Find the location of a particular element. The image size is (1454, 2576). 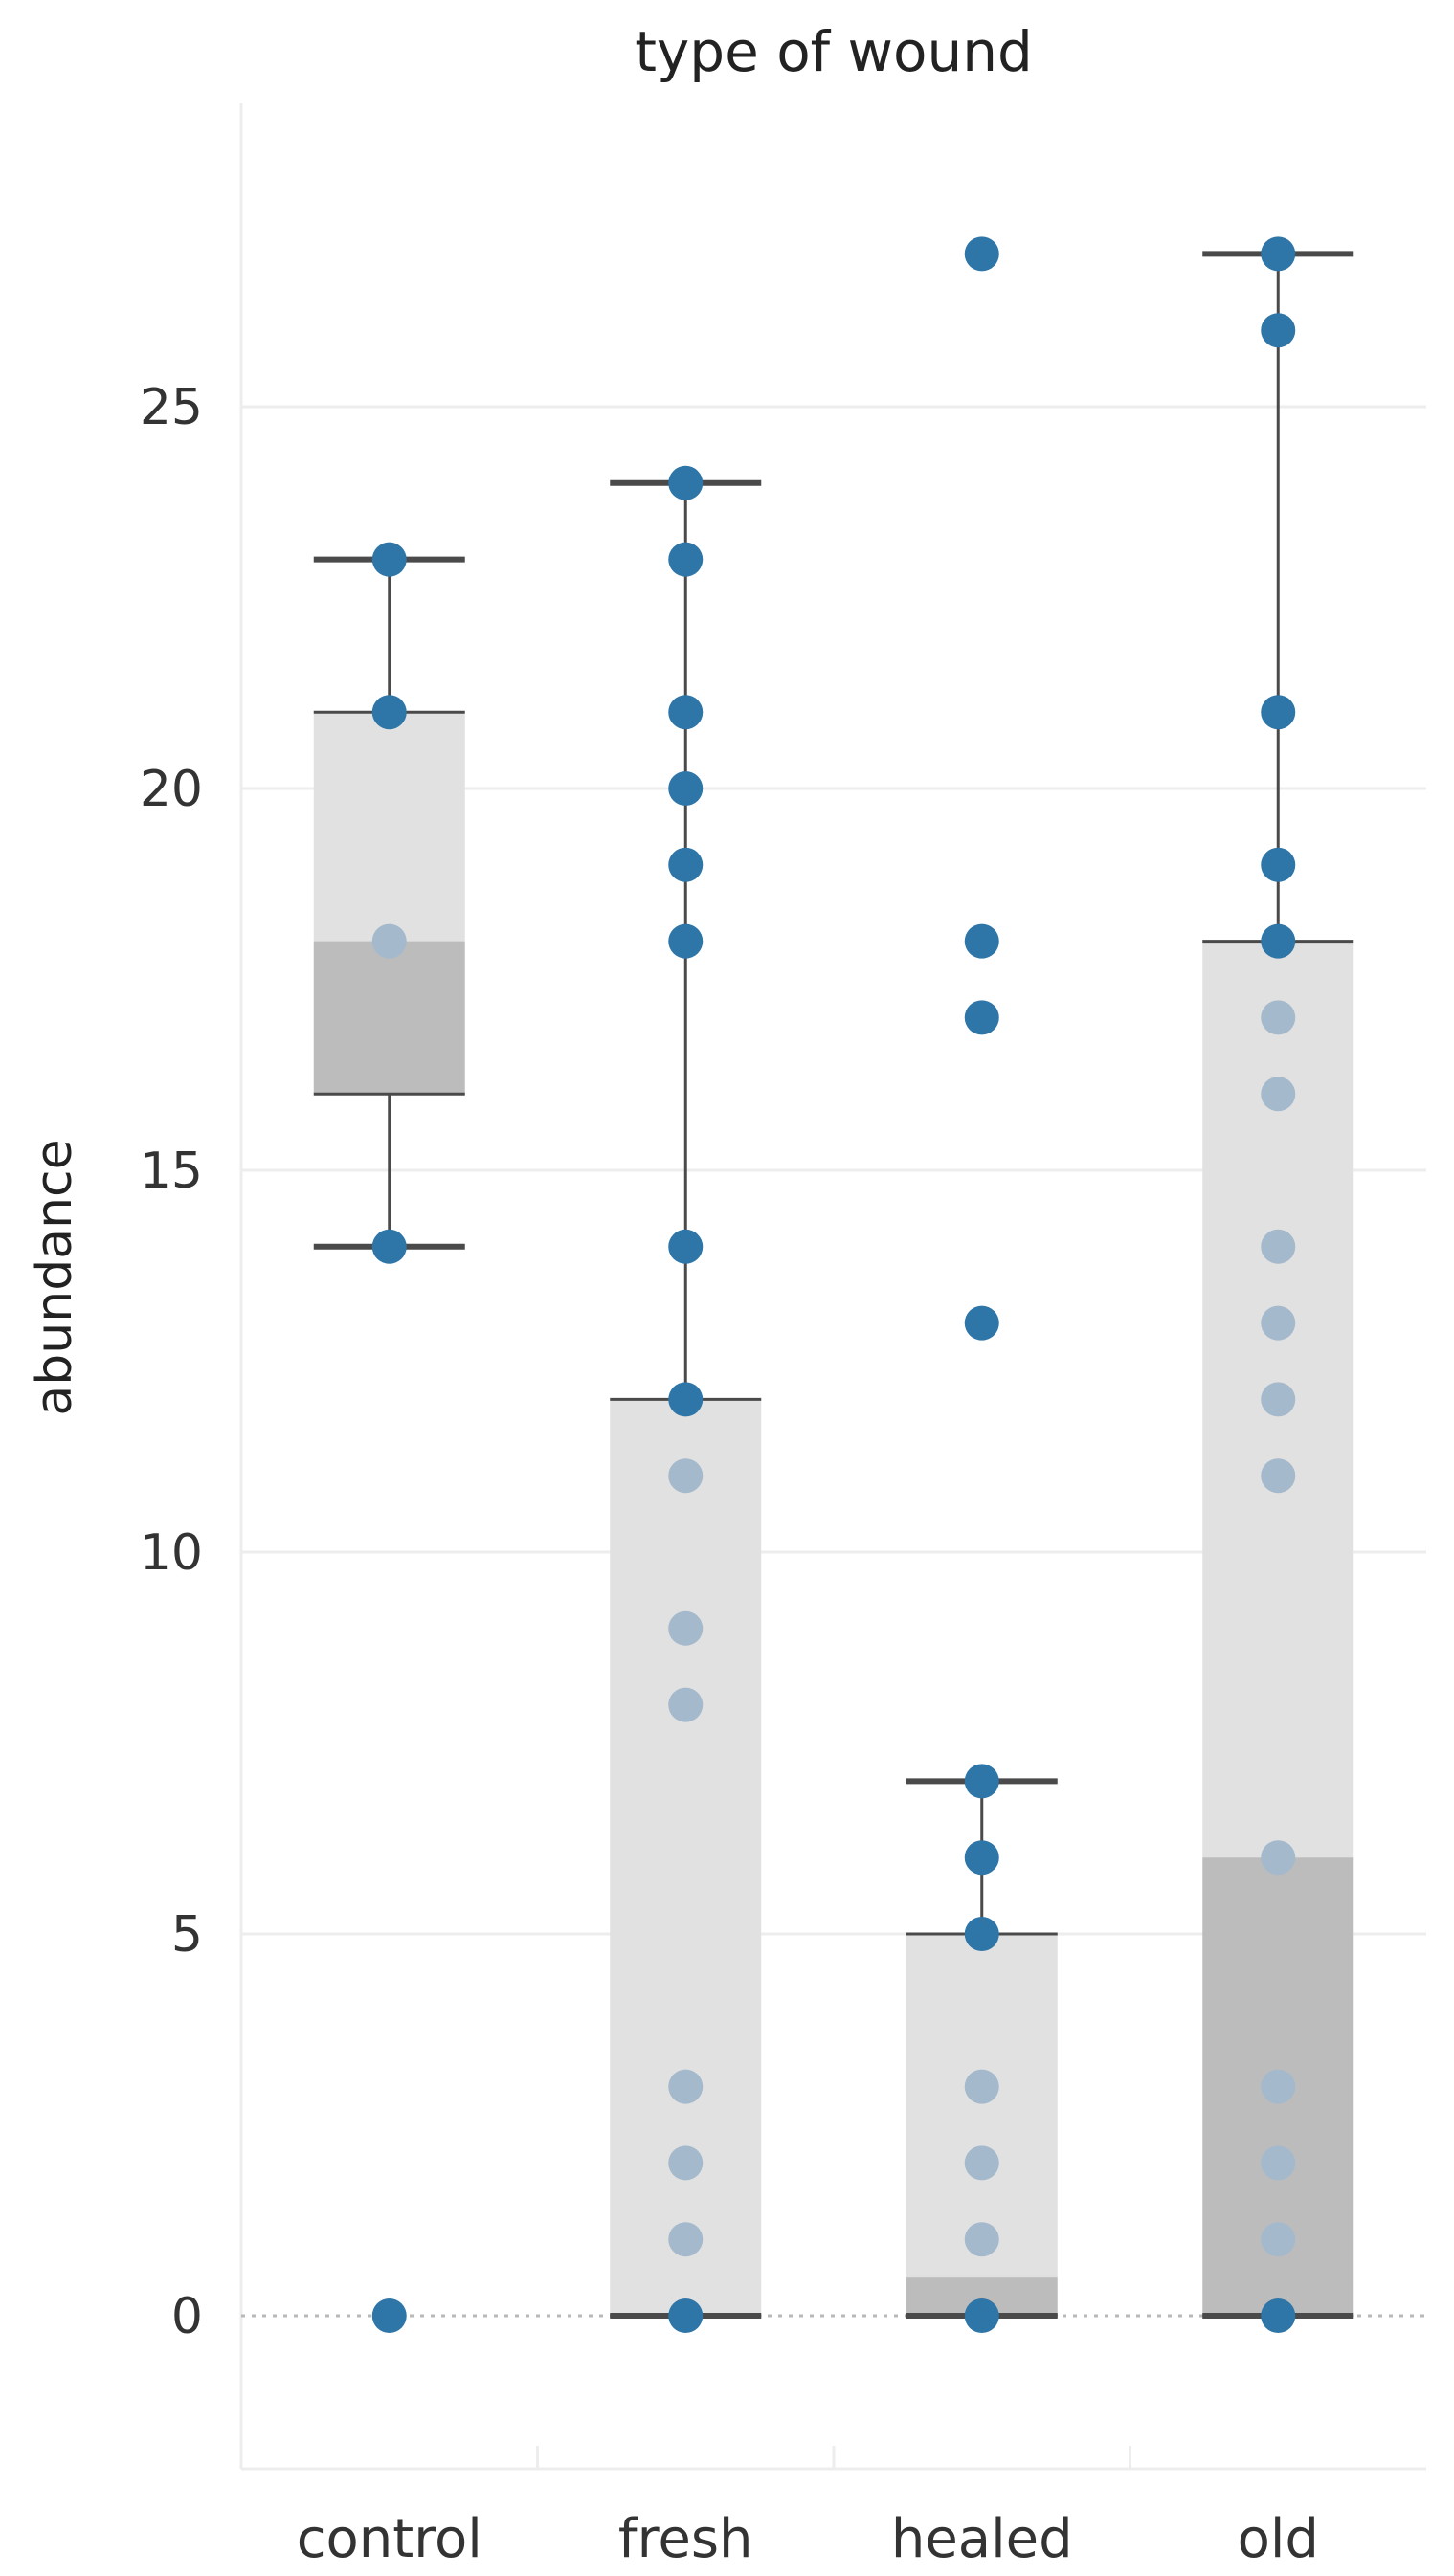

x-tick-label-old: old is located at coordinates (1278, 2539).